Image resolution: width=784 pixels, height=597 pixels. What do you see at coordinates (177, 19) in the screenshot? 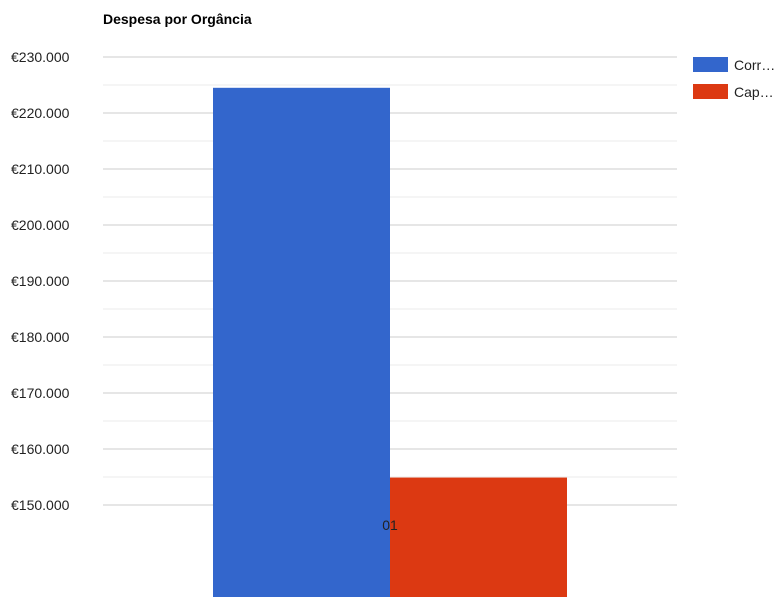
I see `chart-title: Despesa por Orgância` at bounding box center [177, 19].